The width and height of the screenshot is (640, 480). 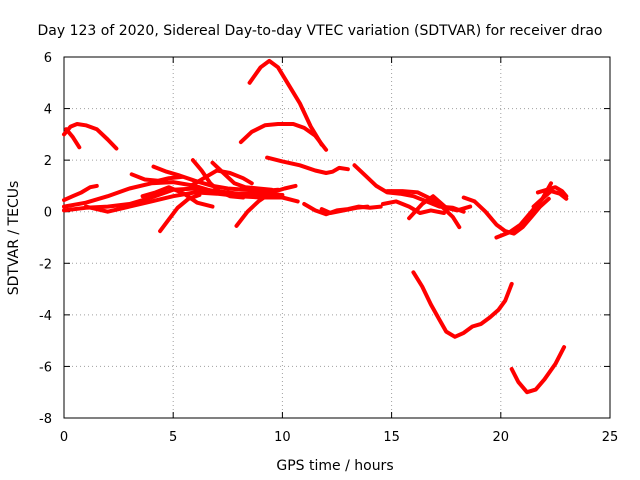 I want to click on y-tick-label: -8, so click(x=45, y=419).